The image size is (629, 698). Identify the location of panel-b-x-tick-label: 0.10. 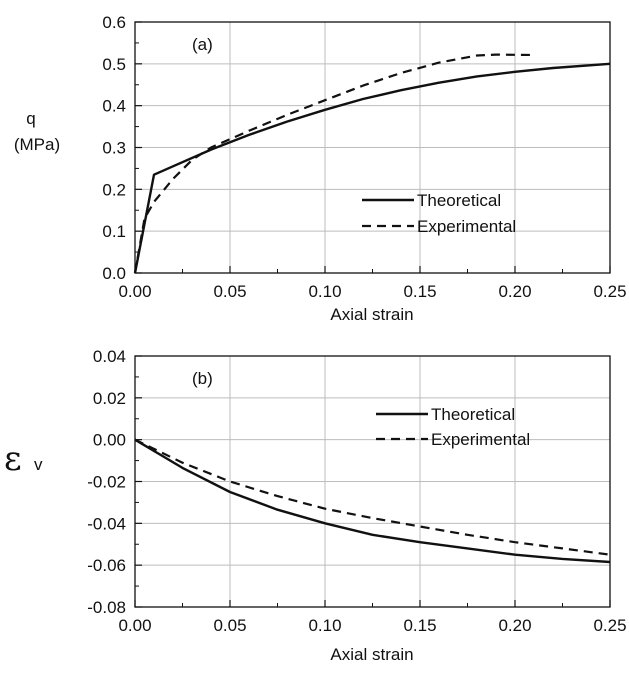
(324, 625).